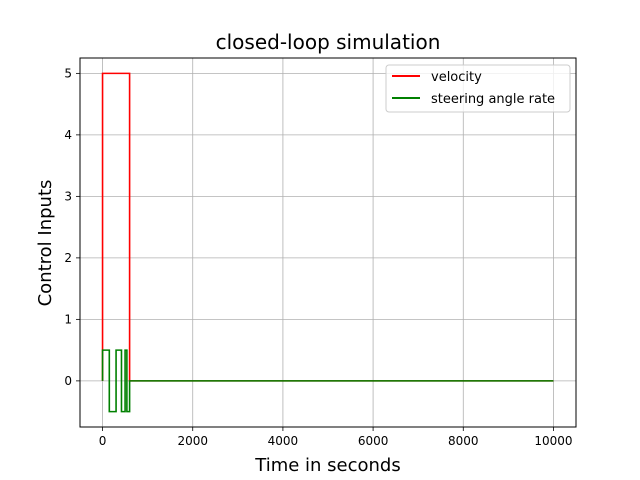 This screenshot has height=480, width=640. Describe the element at coordinates (68, 135) in the screenshot. I see `y-tick-label: 4` at that location.